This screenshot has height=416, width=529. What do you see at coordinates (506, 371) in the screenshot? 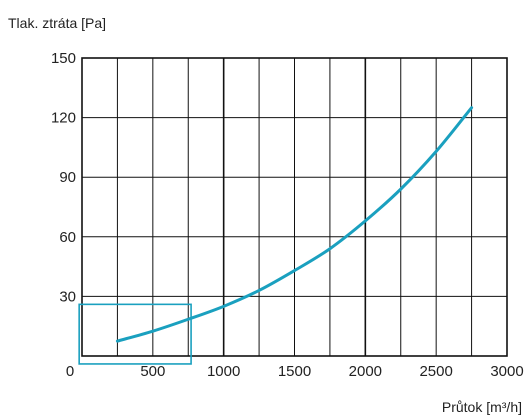
I see `x-tick-label: 3000` at bounding box center [506, 371].